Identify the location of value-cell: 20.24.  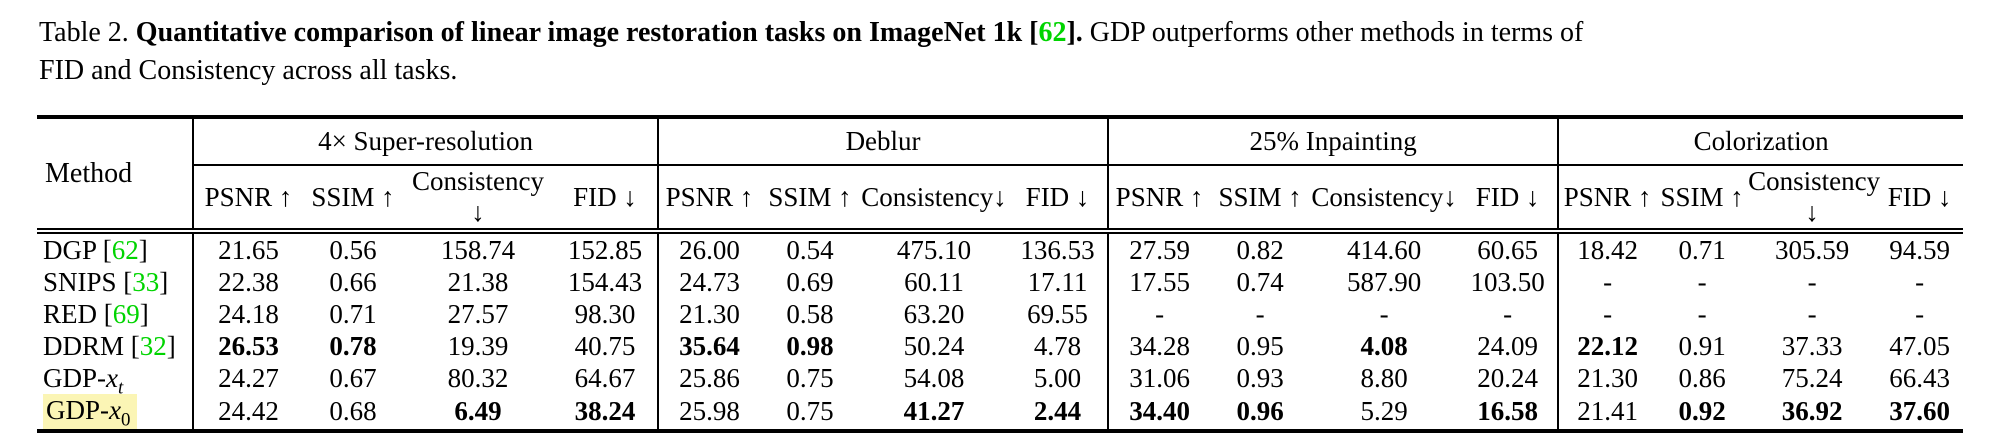
(1507, 377).